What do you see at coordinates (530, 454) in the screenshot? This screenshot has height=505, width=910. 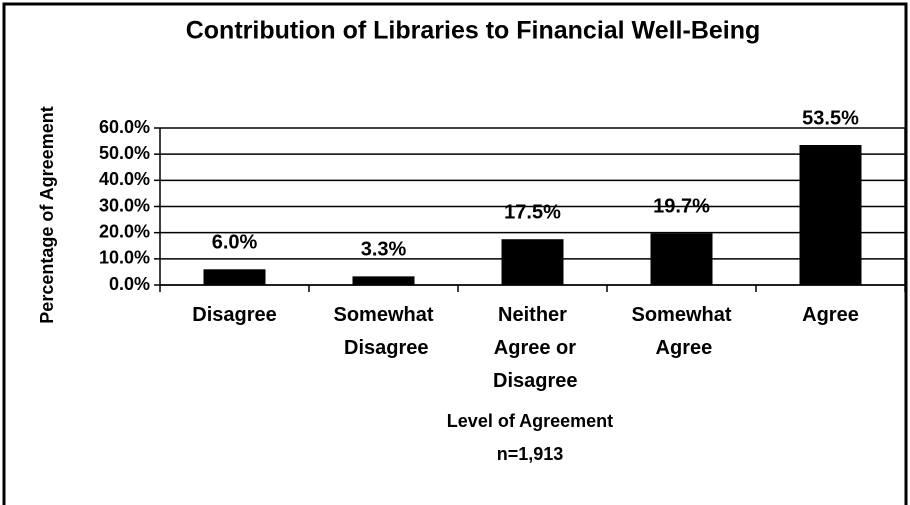 I see `note: n=1,913` at bounding box center [530, 454].